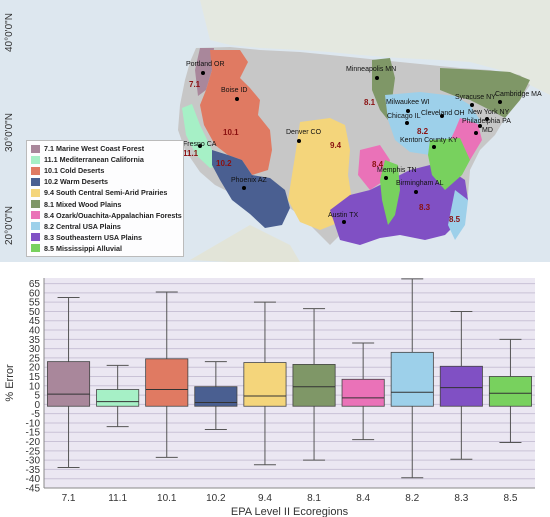  What do you see at coordinates (412, 379) in the screenshot?
I see `box-8.2` at bounding box center [412, 379].